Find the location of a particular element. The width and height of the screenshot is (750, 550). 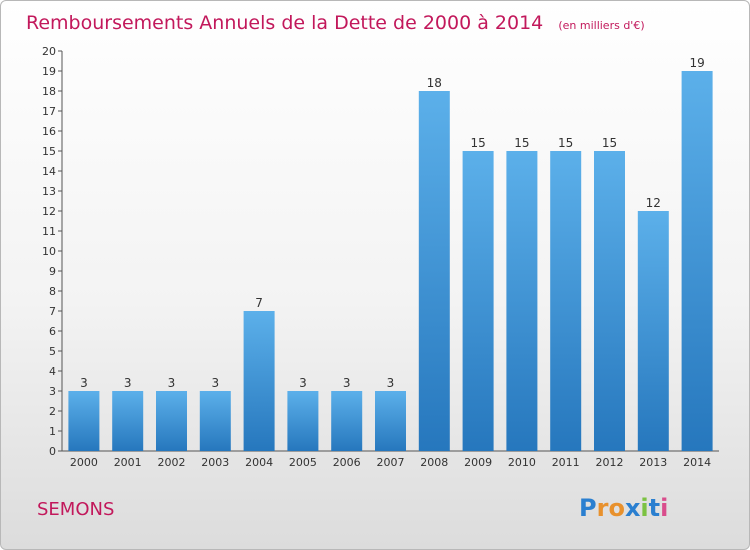

logo-letter: o is located at coordinates (616, 508).